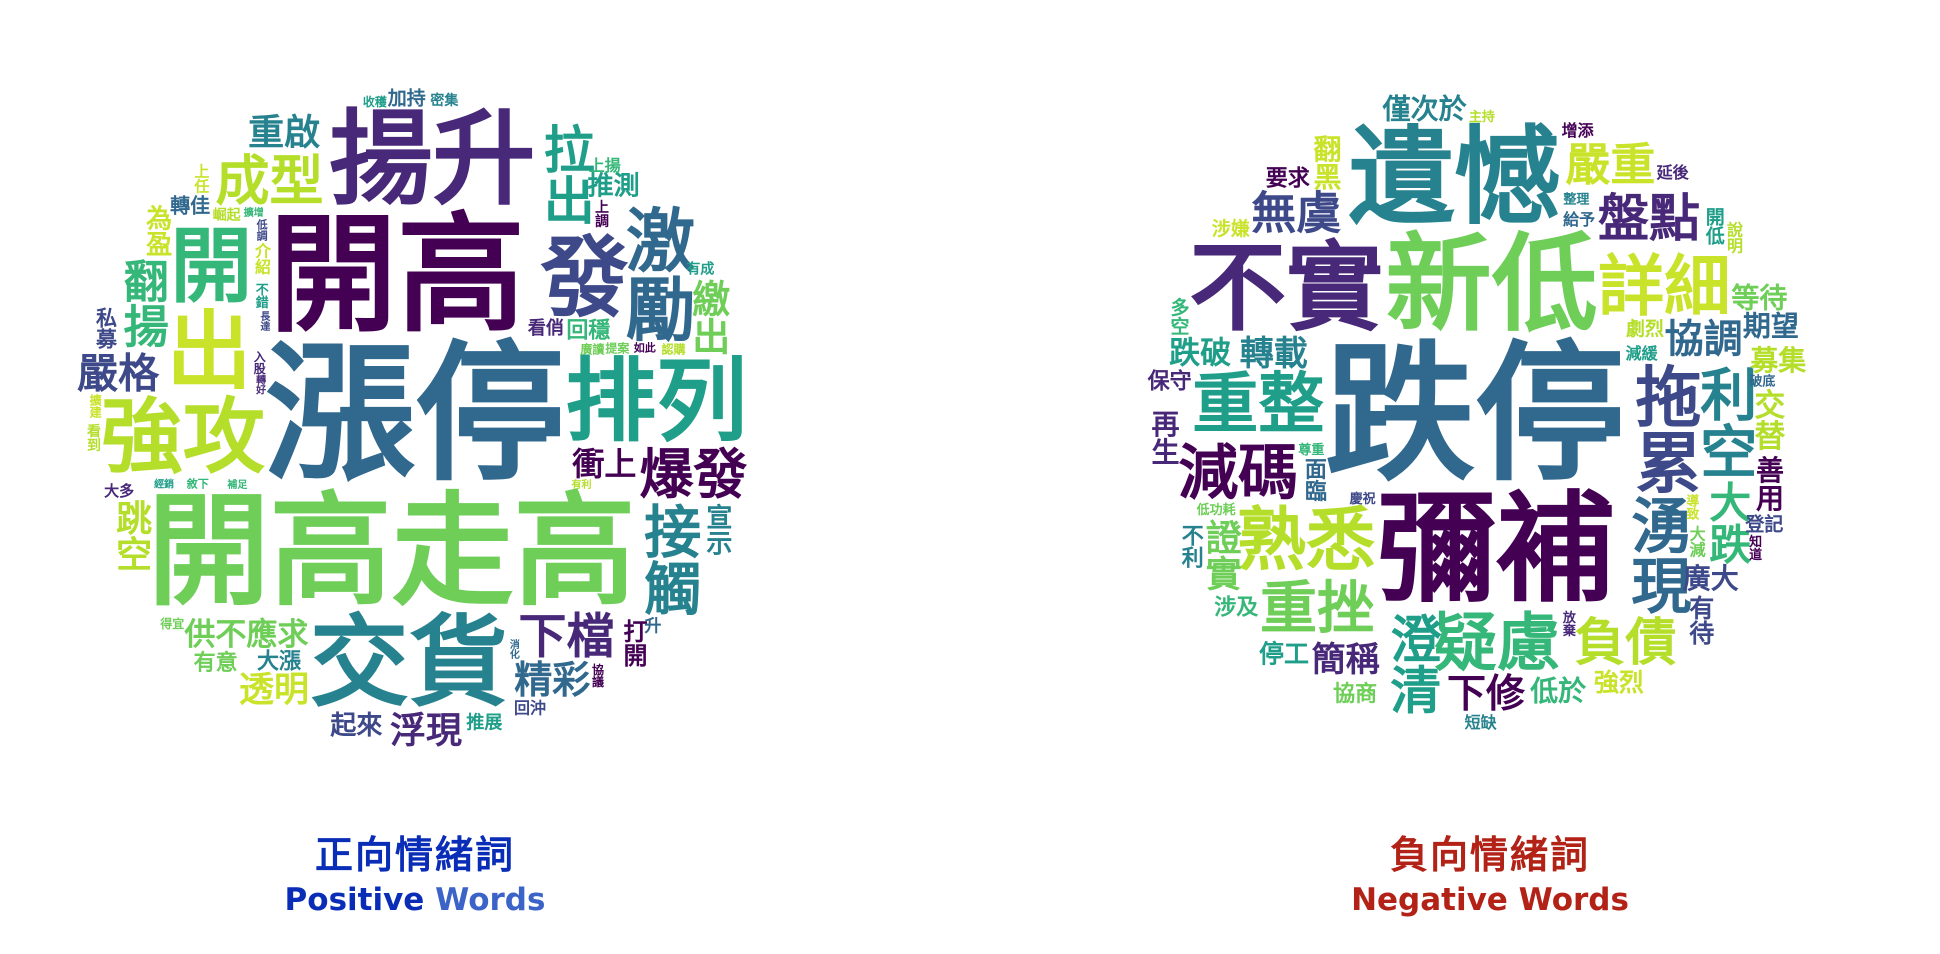 Image resolution: width=1940 pixels, height=954 pixels. I want to click on negative-word-35: 募集, so click(1777, 360).